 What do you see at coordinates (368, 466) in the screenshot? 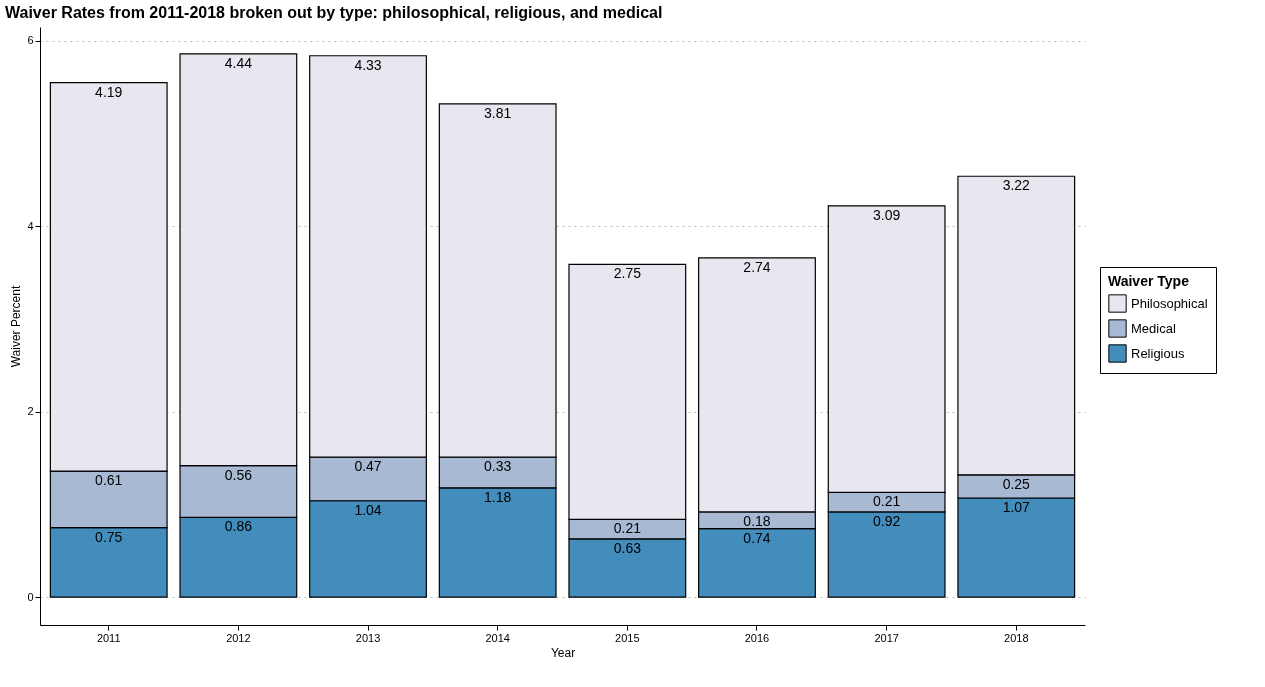
I see `data-label: 0.47` at bounding box center [368, 466].